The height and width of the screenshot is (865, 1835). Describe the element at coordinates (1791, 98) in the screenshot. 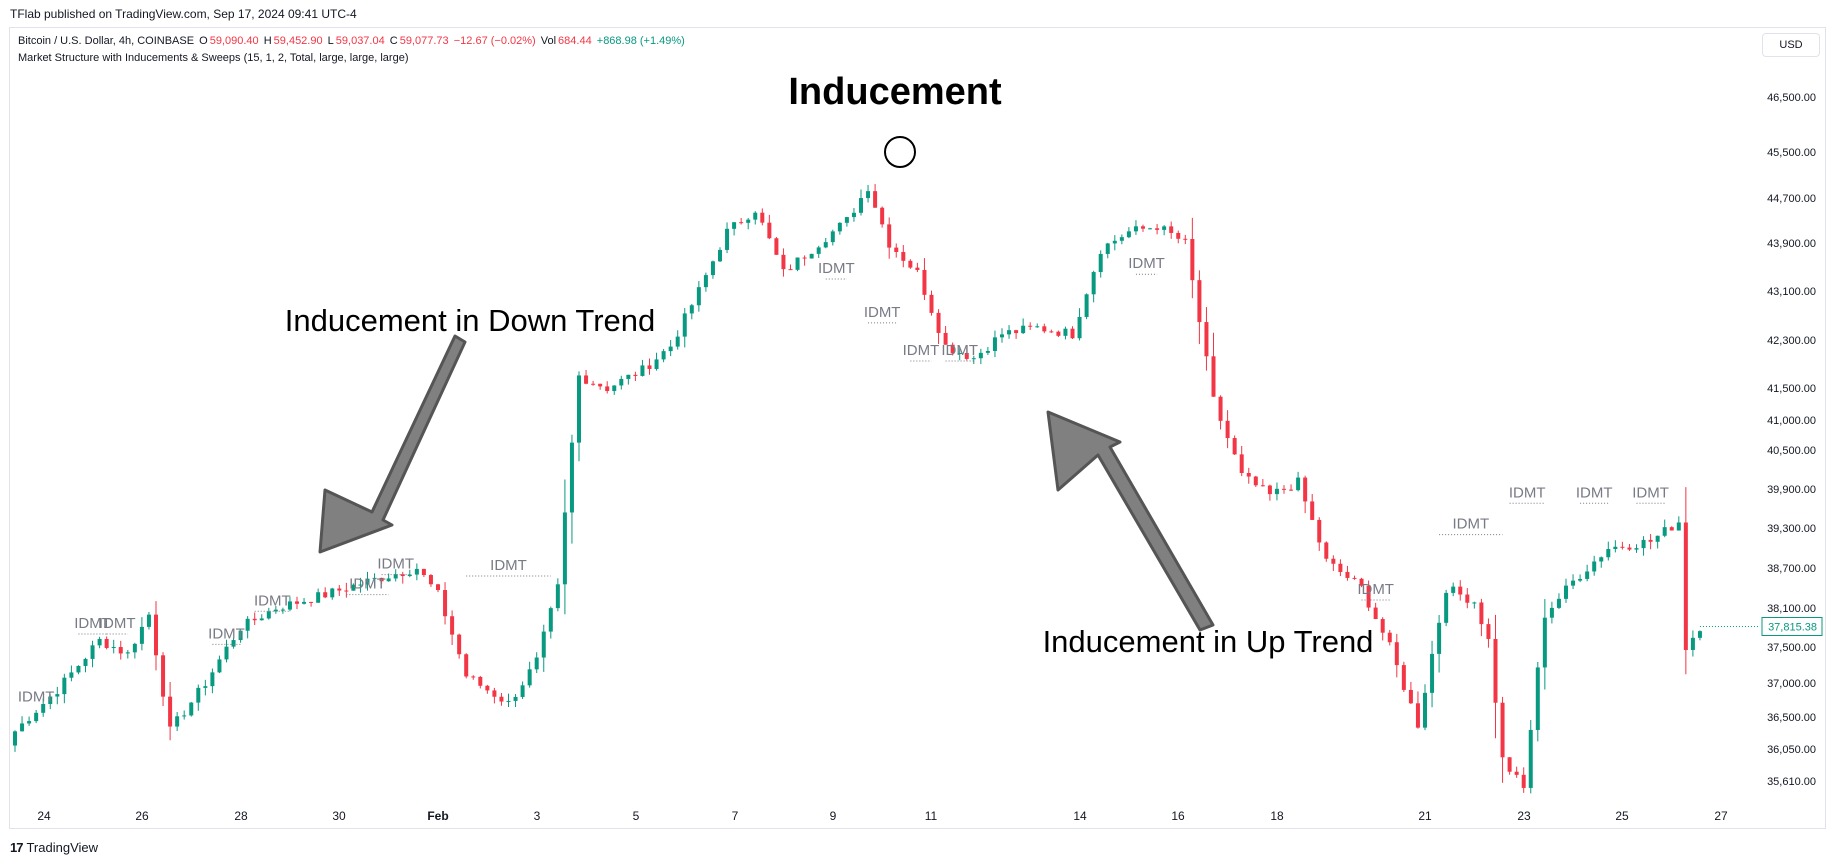

I see `y-tick-label: 46,500.00` at that location.